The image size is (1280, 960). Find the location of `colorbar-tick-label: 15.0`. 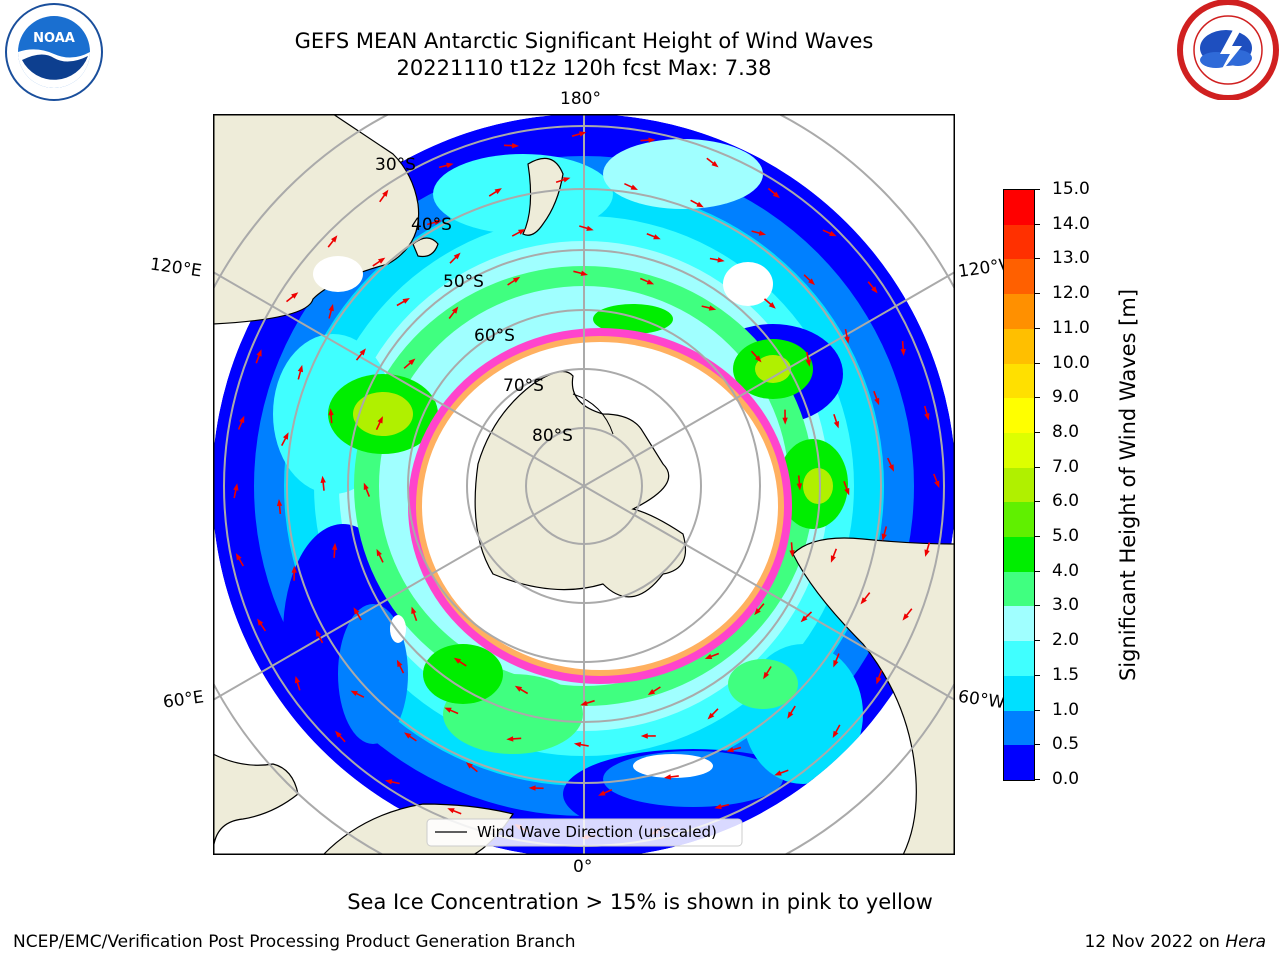

colorbar-tick-label: 15.0 is located at coordinates (1071, 189).